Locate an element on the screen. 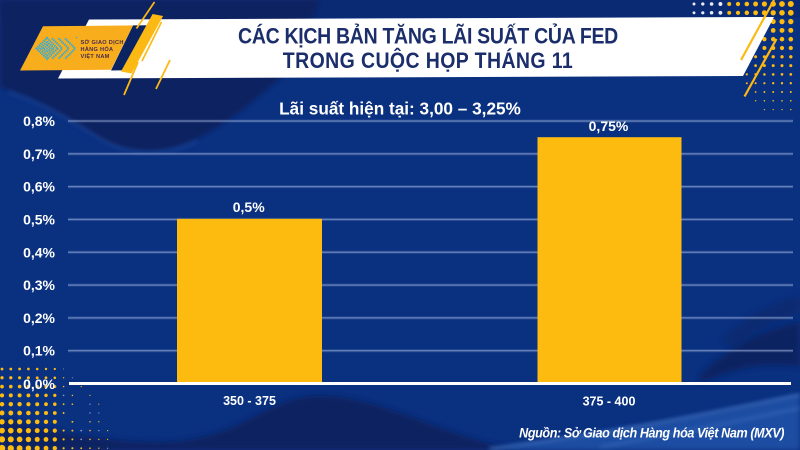 This screenshot has width=800, height=450. svg-text: 0,1% is located at coordinates (39, 351).